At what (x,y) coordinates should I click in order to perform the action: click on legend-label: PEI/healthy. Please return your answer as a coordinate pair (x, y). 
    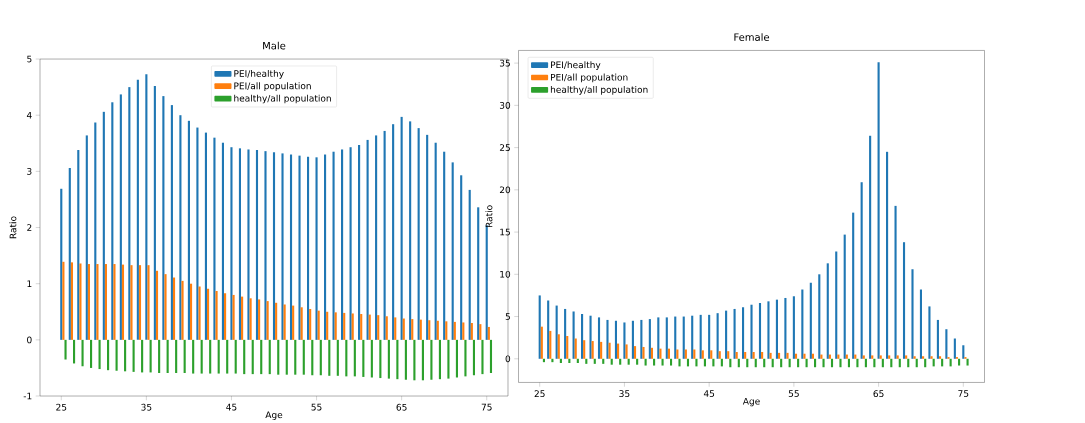
    Looking at the image, I should click on (576, 65).